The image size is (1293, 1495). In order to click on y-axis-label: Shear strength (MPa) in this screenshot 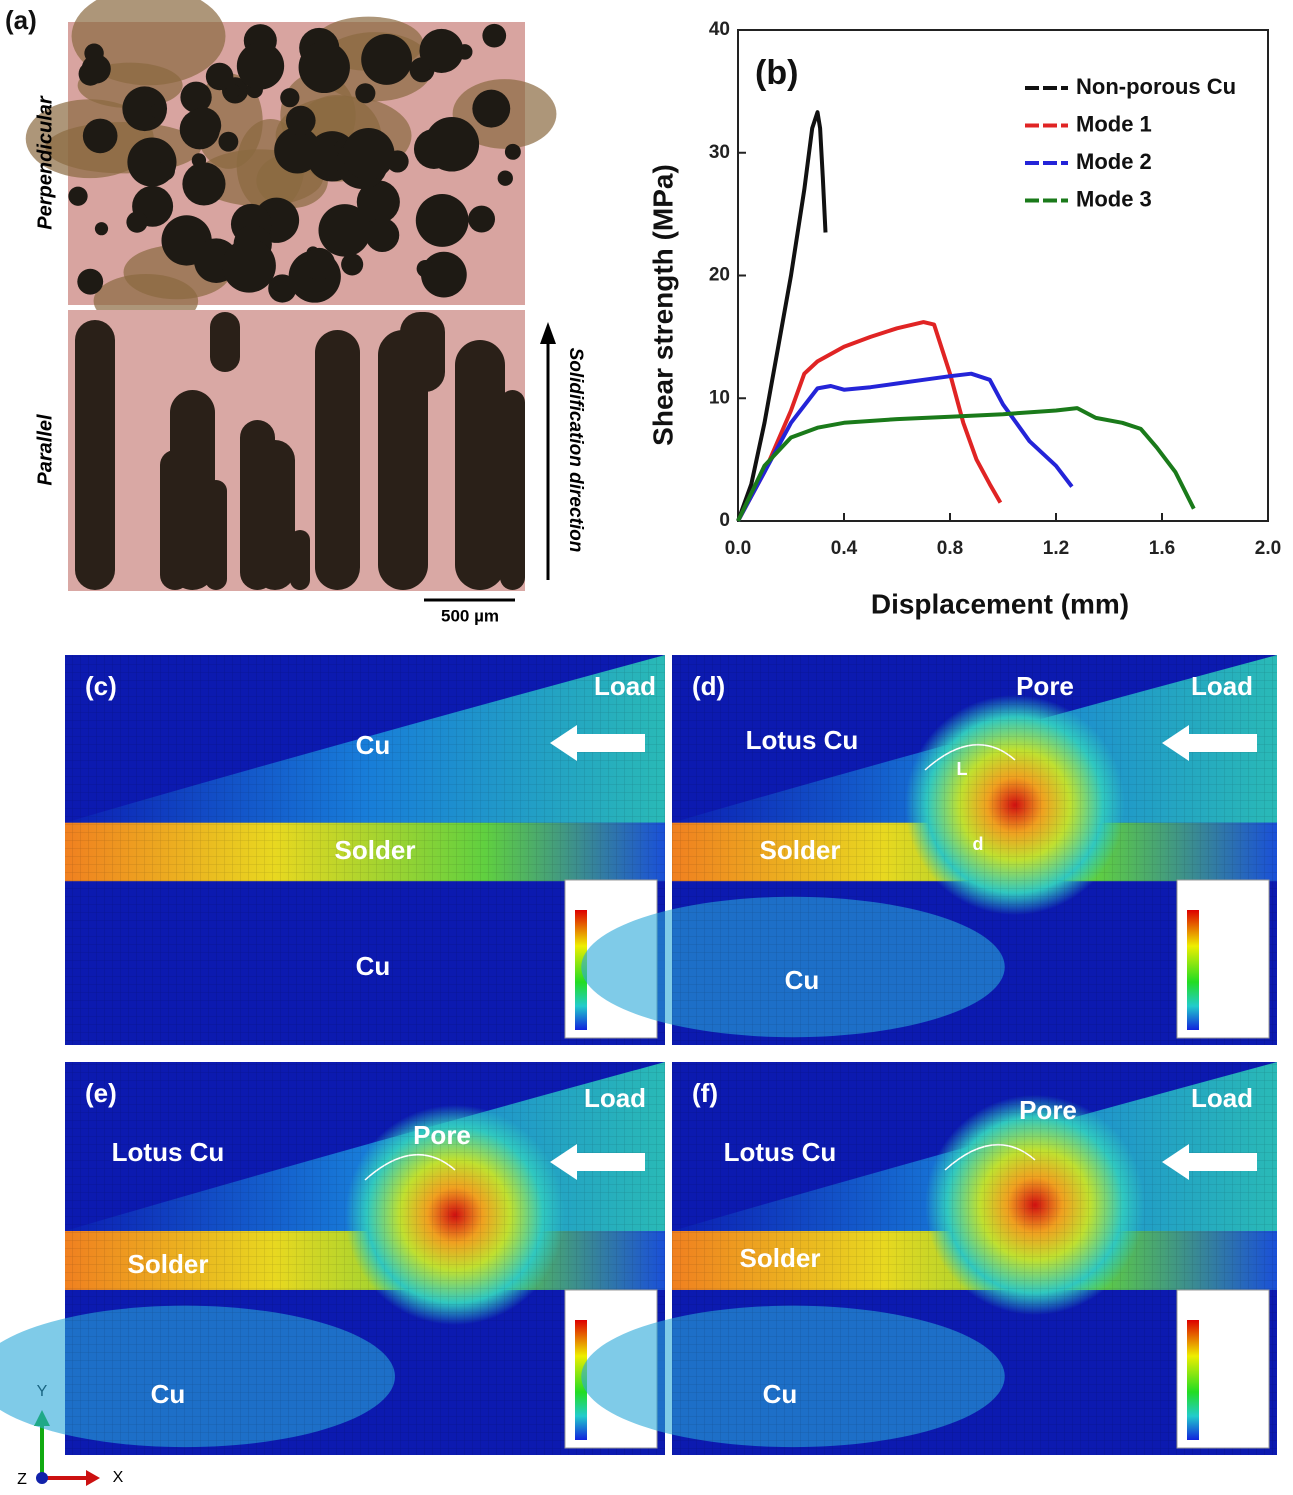, I will do `click(662, 305)`.